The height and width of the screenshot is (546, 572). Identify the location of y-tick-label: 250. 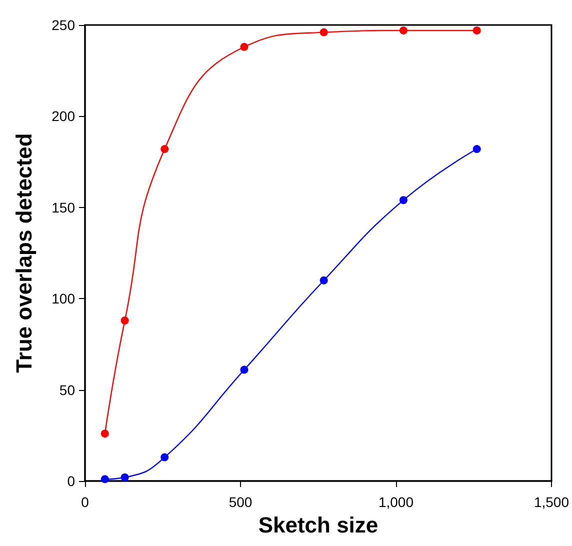
(64, 25).